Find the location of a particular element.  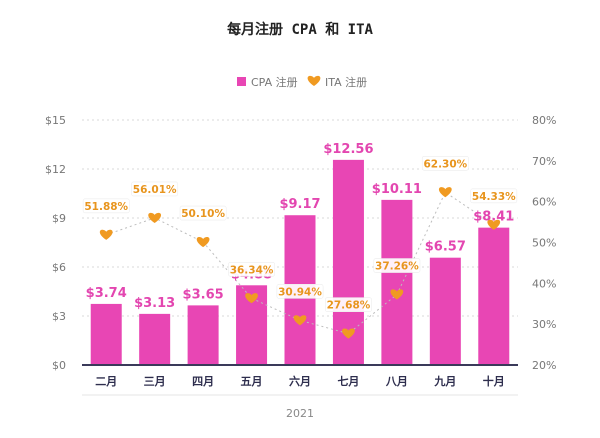

category-label: 四月 is located at coordinates (203, 381).